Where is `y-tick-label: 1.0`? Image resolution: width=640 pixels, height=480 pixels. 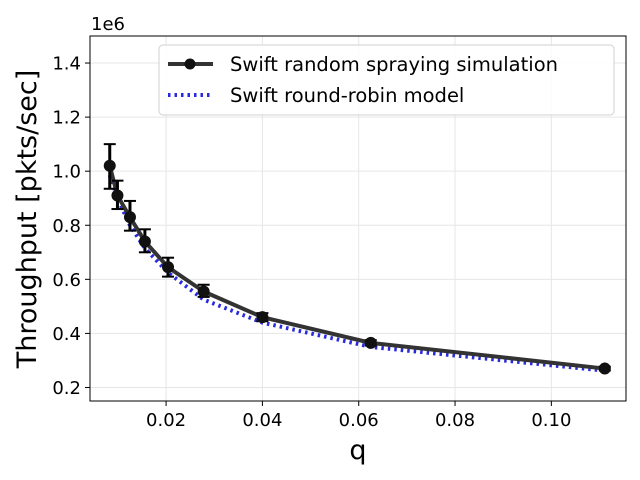
y-tick-label: 1.0 is located at coordinates (66, 172).